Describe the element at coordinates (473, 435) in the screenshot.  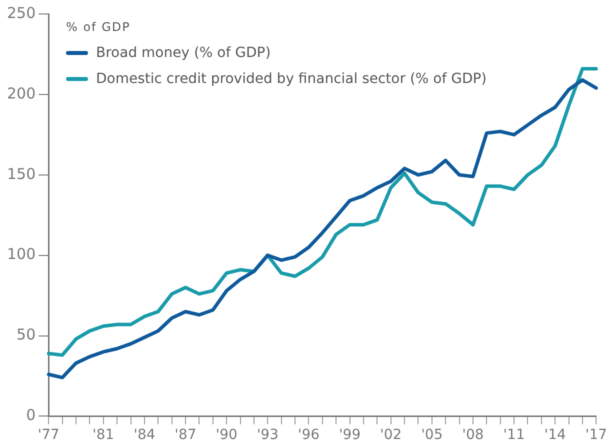
I see `x-tick-label: '08` at that location.